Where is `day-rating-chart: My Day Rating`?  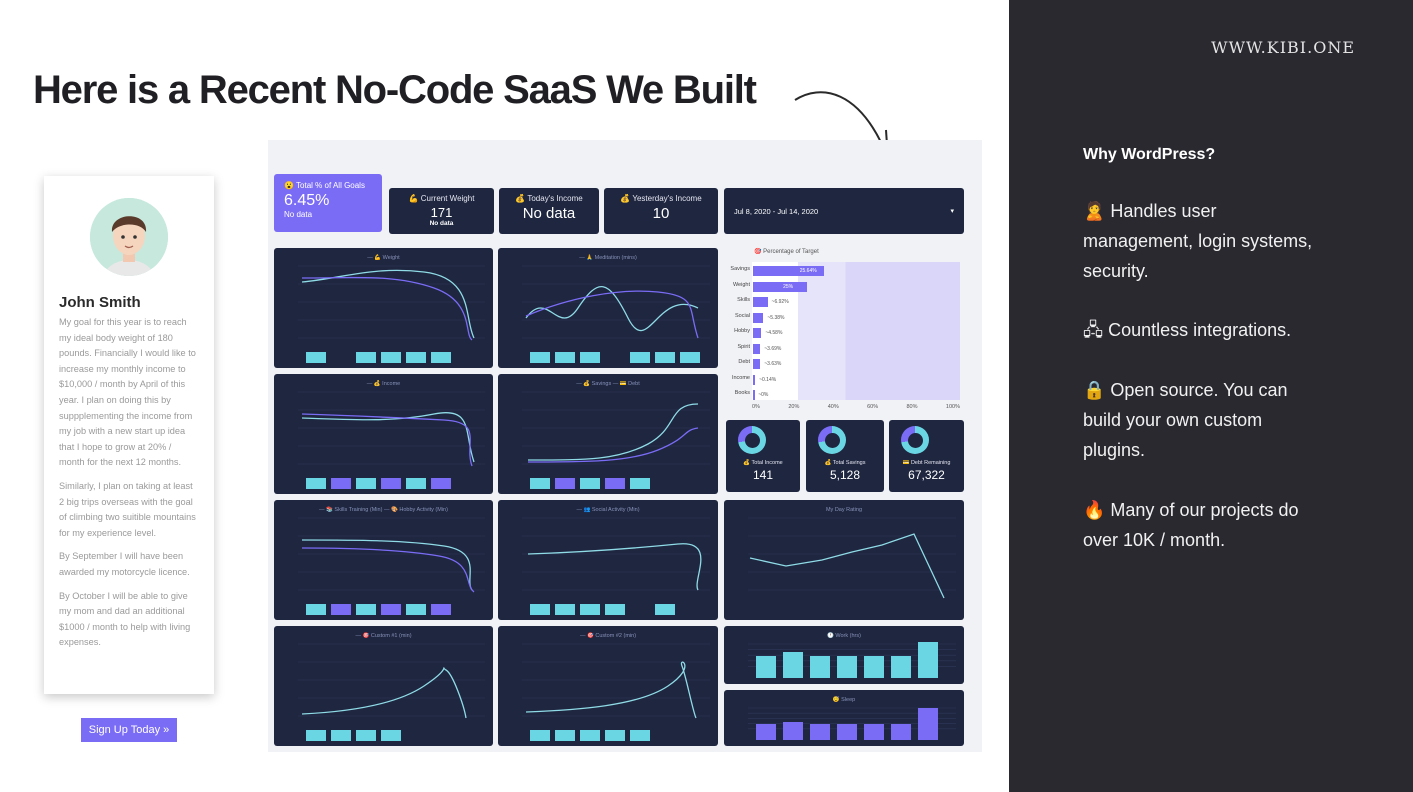 day-rating-chart: My Day Rating is located at coordinates (844, 560).